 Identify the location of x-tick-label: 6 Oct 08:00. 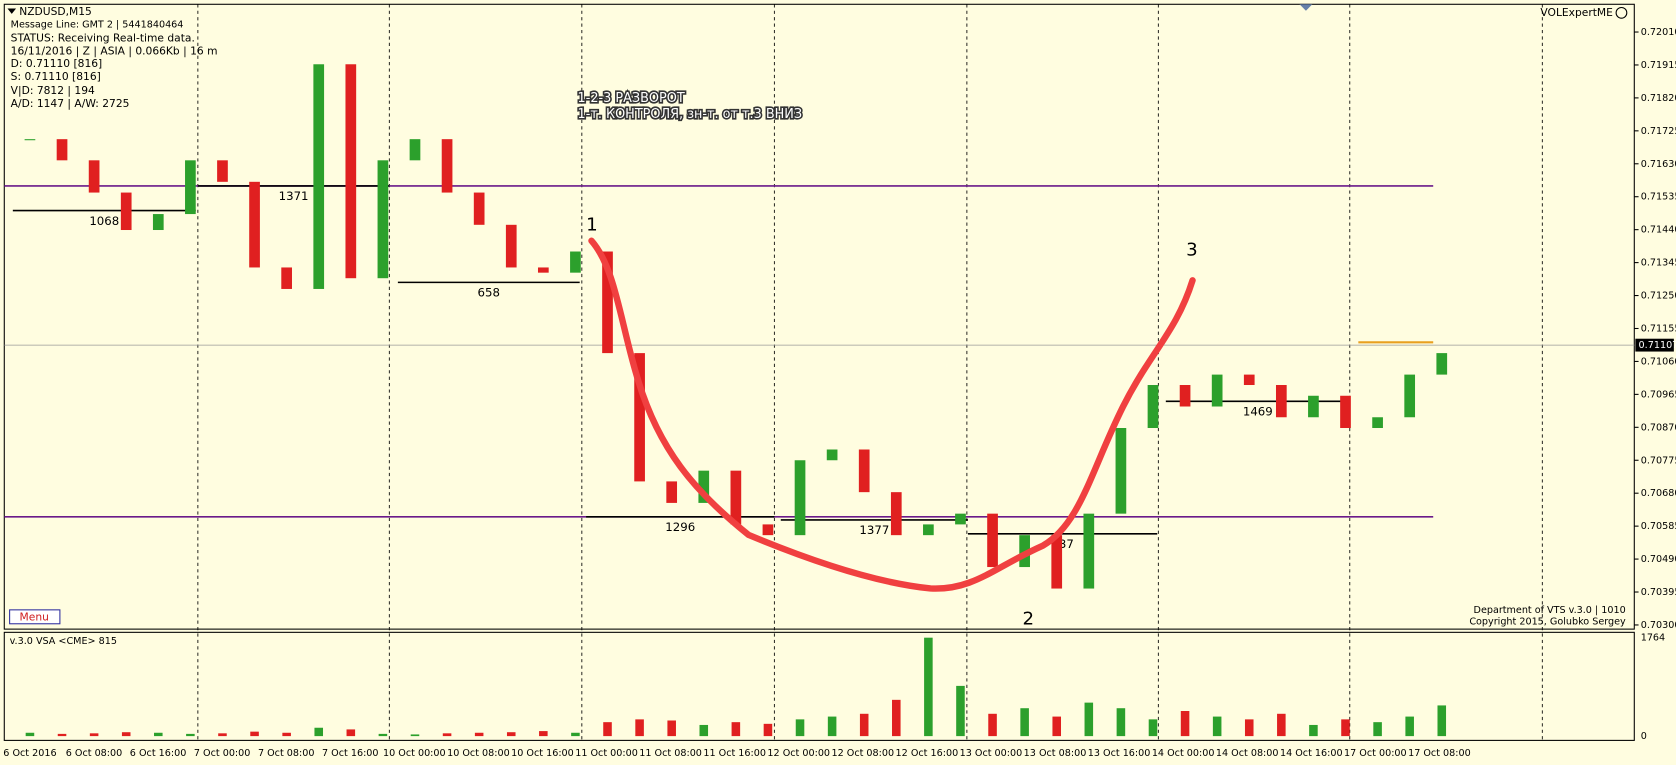
(94, 753).